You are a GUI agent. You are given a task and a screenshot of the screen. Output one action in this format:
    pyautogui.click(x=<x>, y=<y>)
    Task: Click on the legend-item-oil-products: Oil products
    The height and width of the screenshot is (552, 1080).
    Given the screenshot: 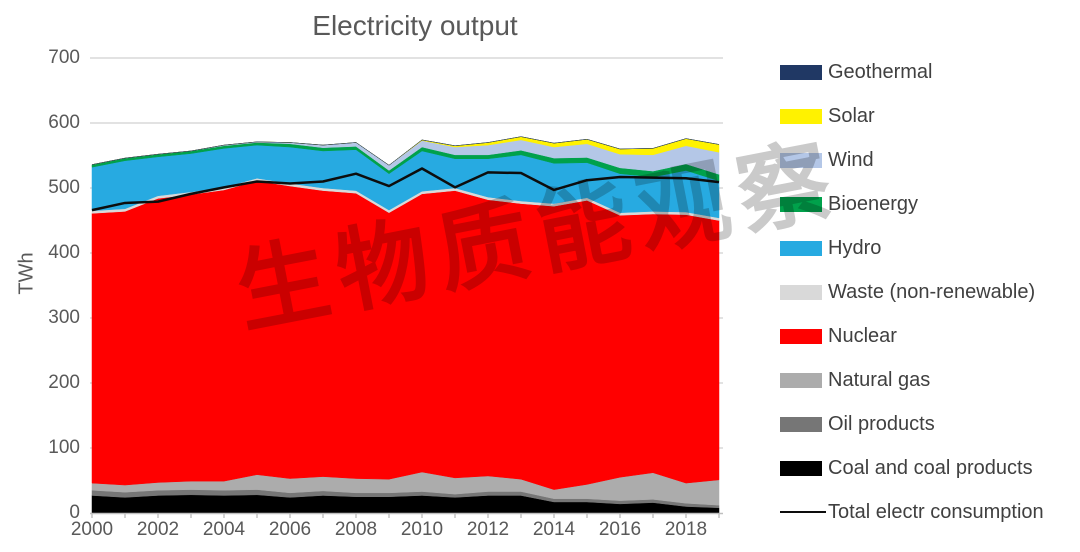 What is the action you would take?
    pyautogui.click(x=912, y=424)
    